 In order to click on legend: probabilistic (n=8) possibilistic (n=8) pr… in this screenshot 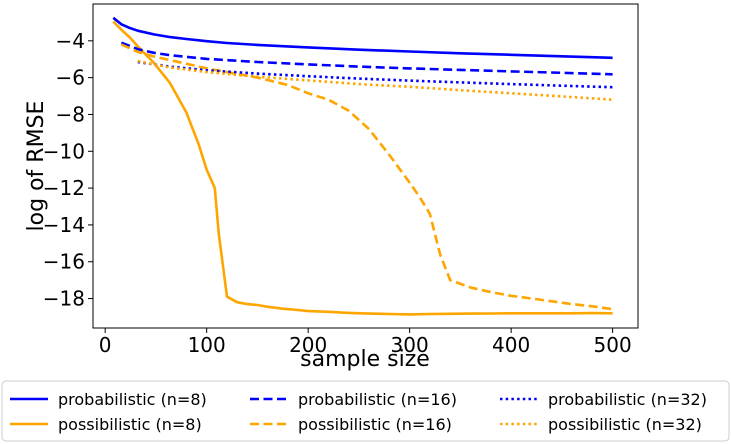, I will do `click(365, 411)`.